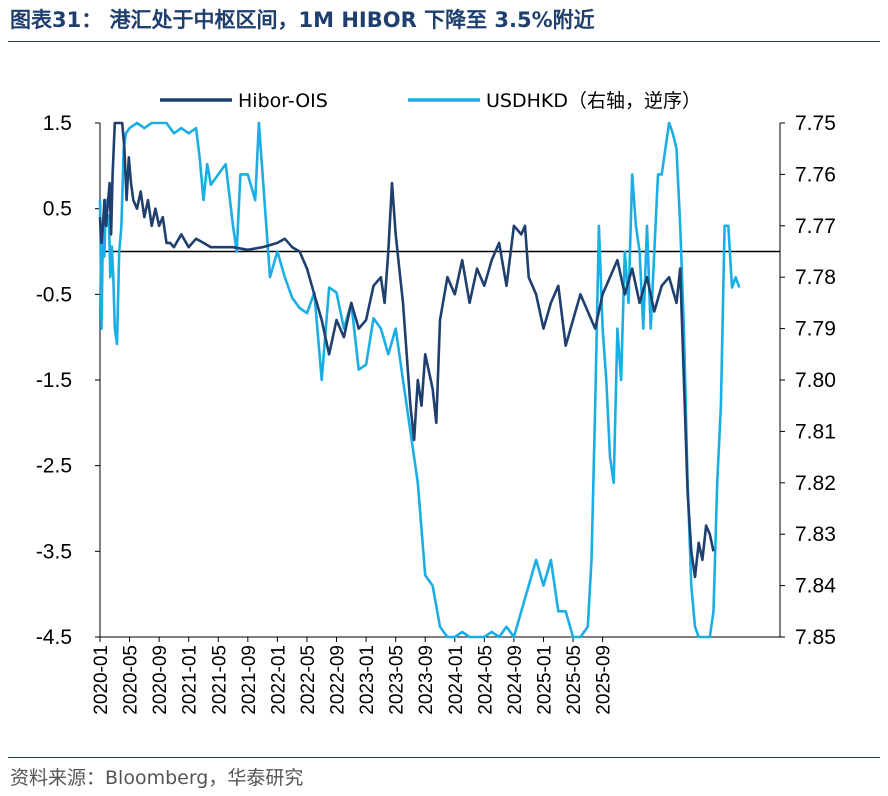 The height and width of the screenshot is (796, 888). What do you see at coordinates (574, 680) in the screenshot?
I see `x-tick-label: 2025-05` at bounding box center [574, 680].